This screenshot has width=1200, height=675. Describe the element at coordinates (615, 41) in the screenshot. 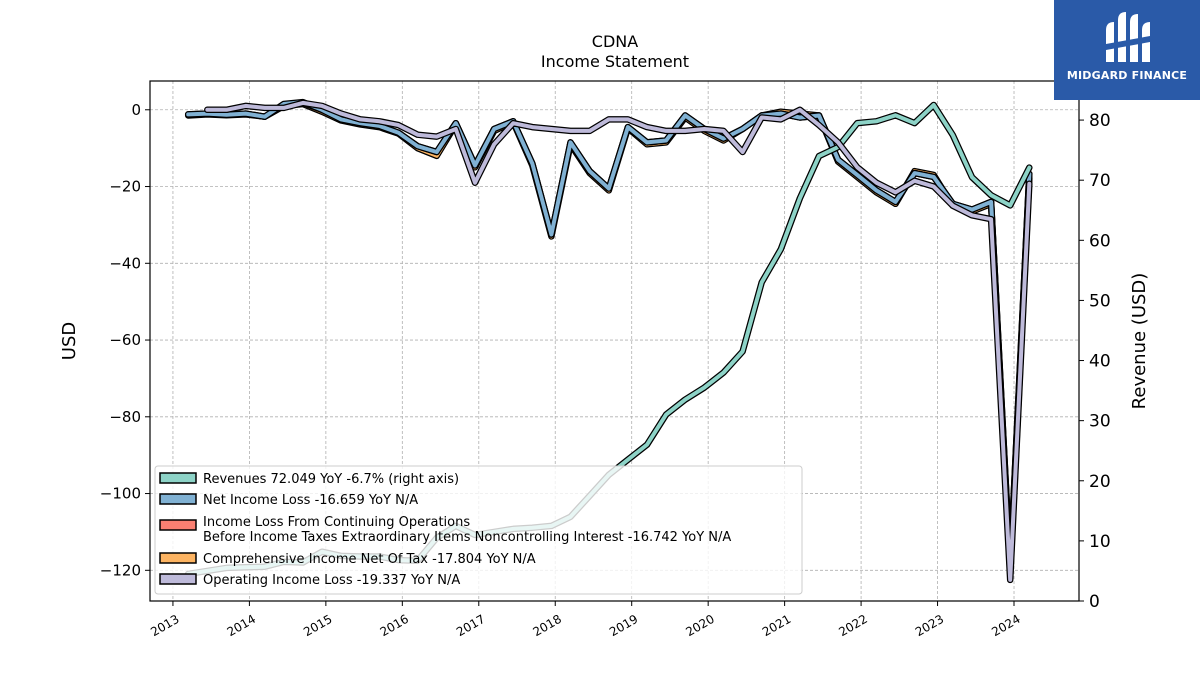

I see `chart-title: CDNA` at that location.